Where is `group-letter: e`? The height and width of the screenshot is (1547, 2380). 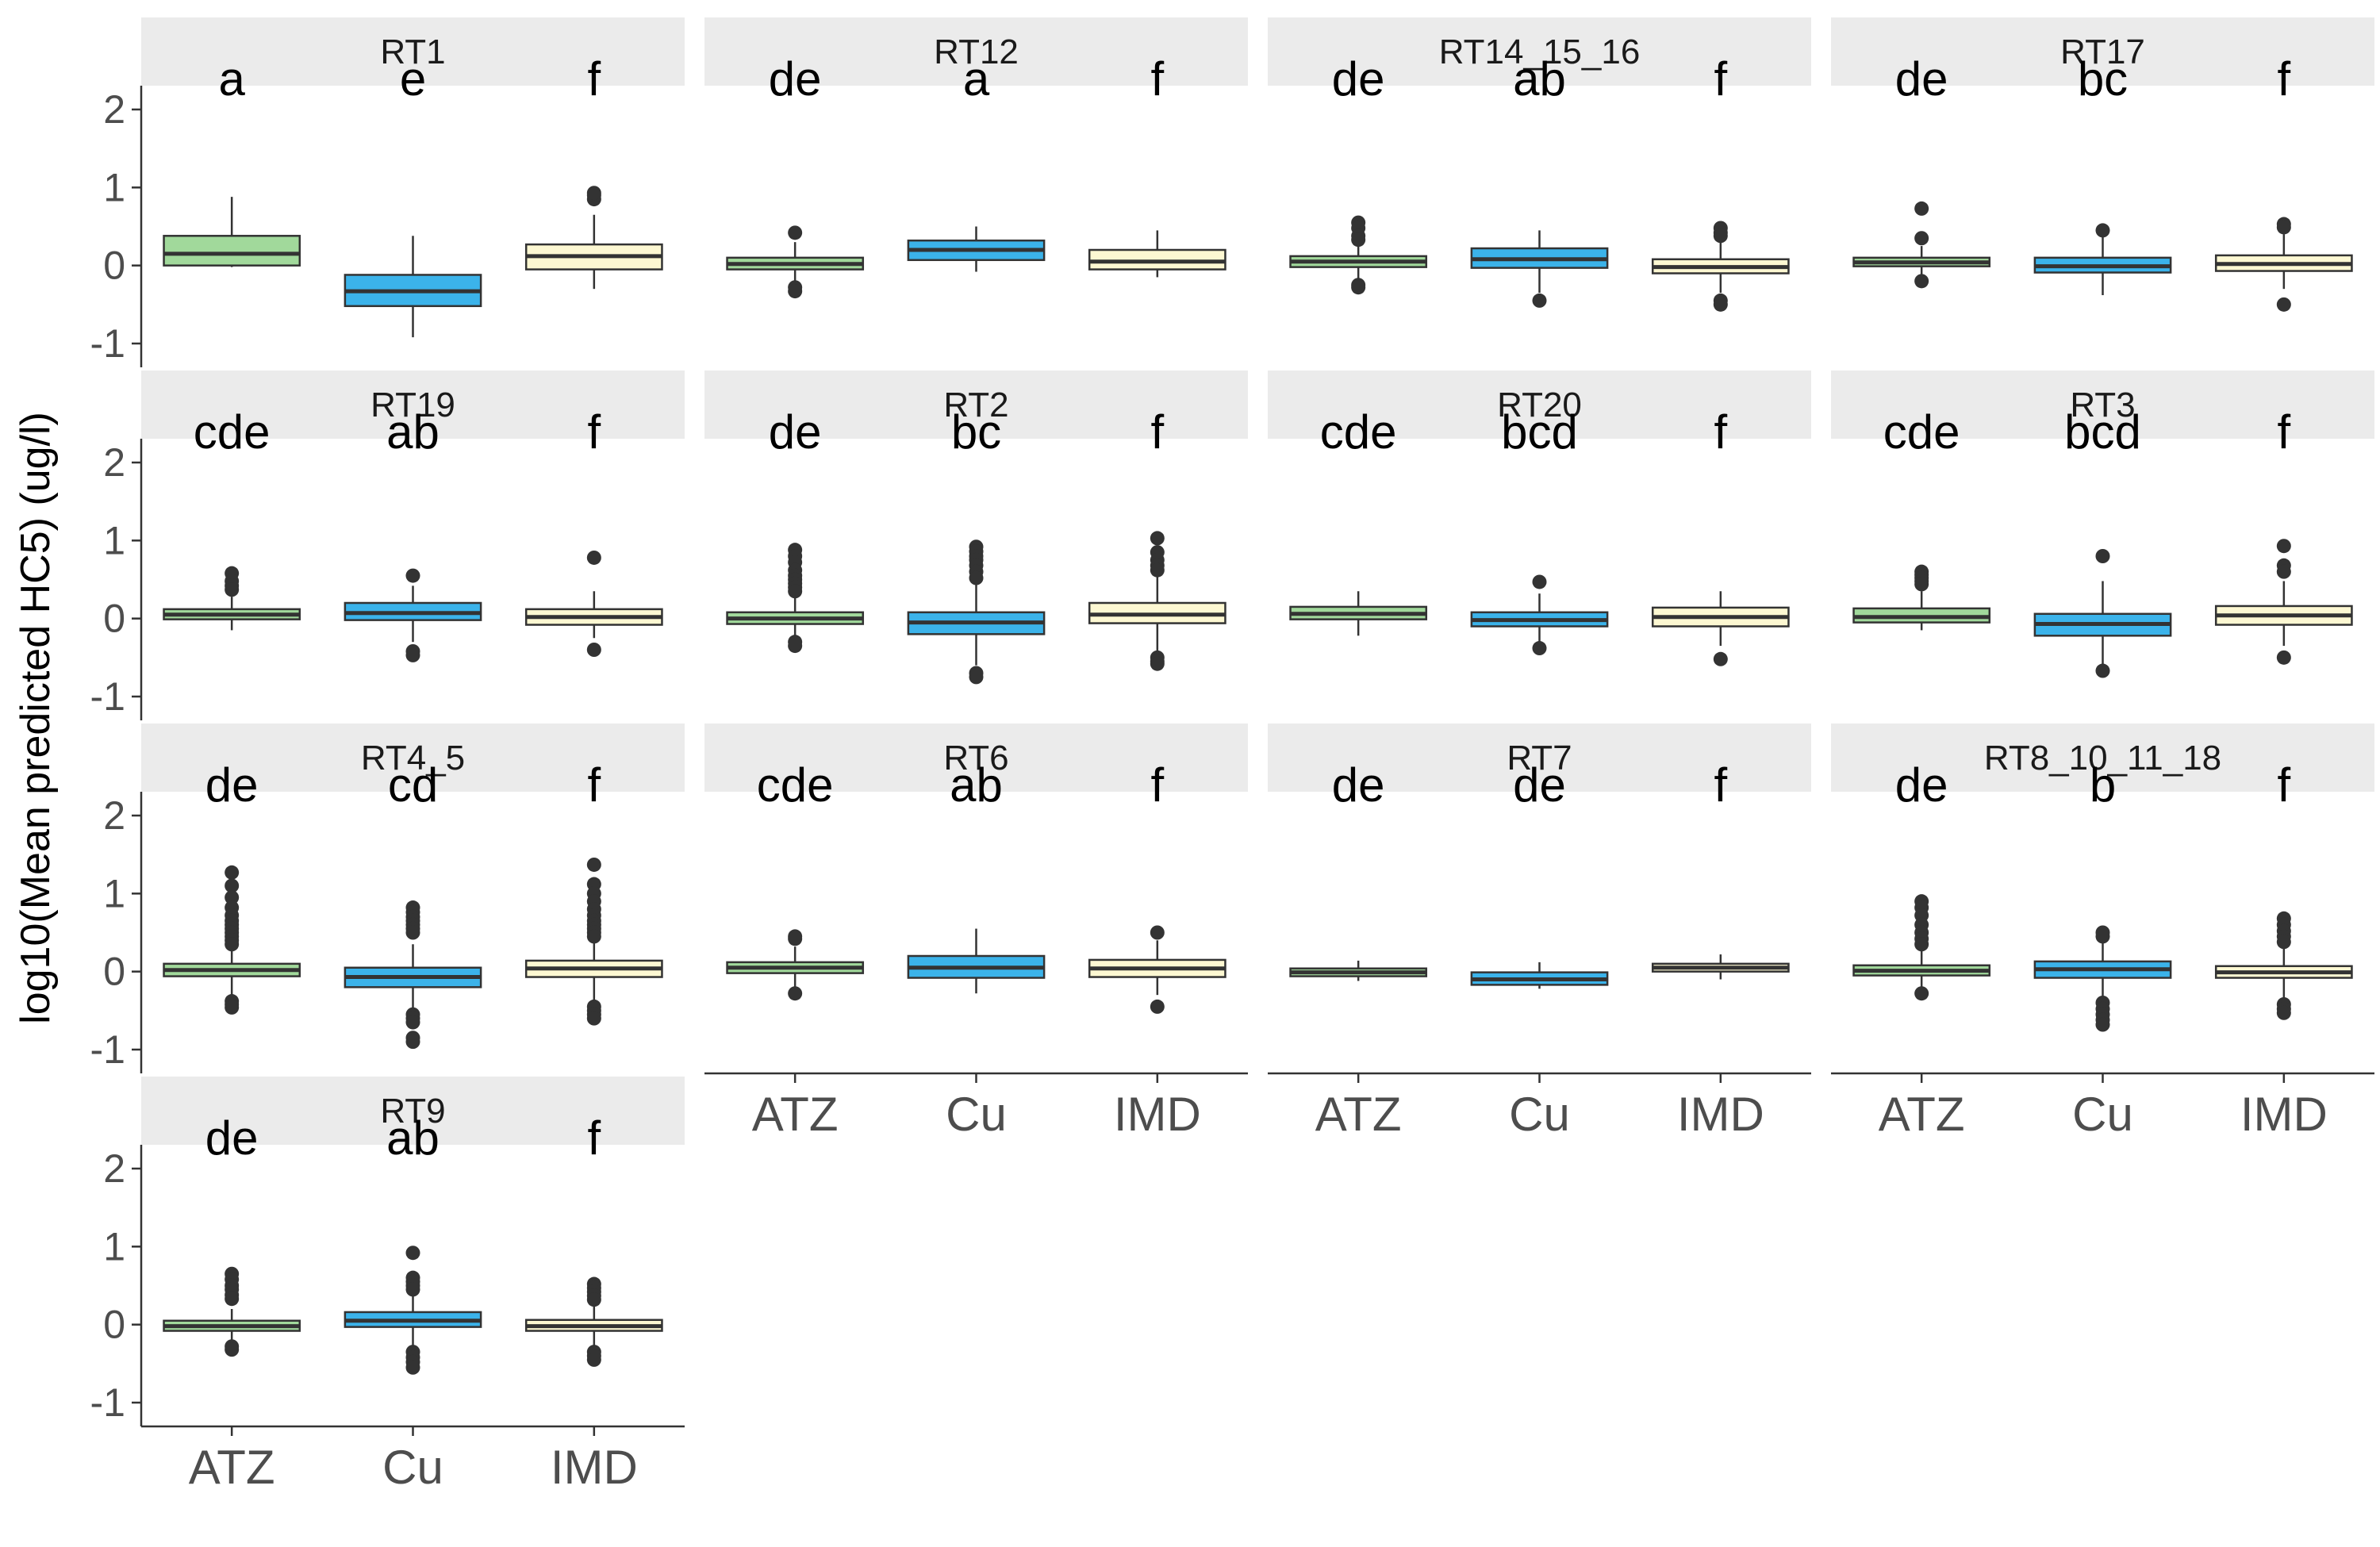
group-letter: e is located at coordinates (413, 79).